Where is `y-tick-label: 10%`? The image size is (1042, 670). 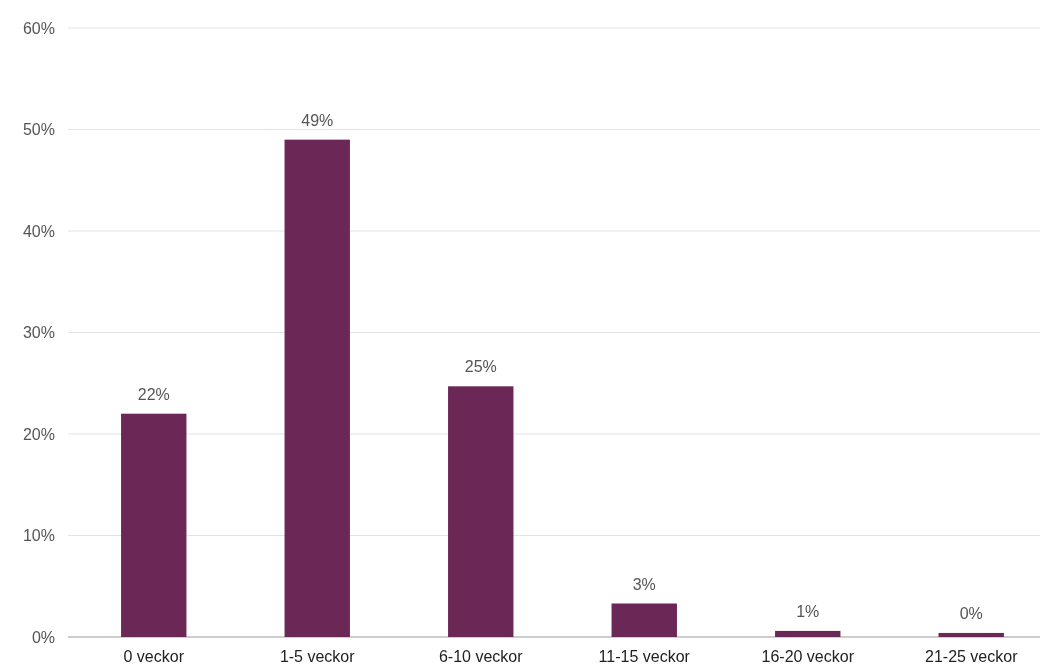 y-tick-label: 10% is located at coordinates (38, 536).